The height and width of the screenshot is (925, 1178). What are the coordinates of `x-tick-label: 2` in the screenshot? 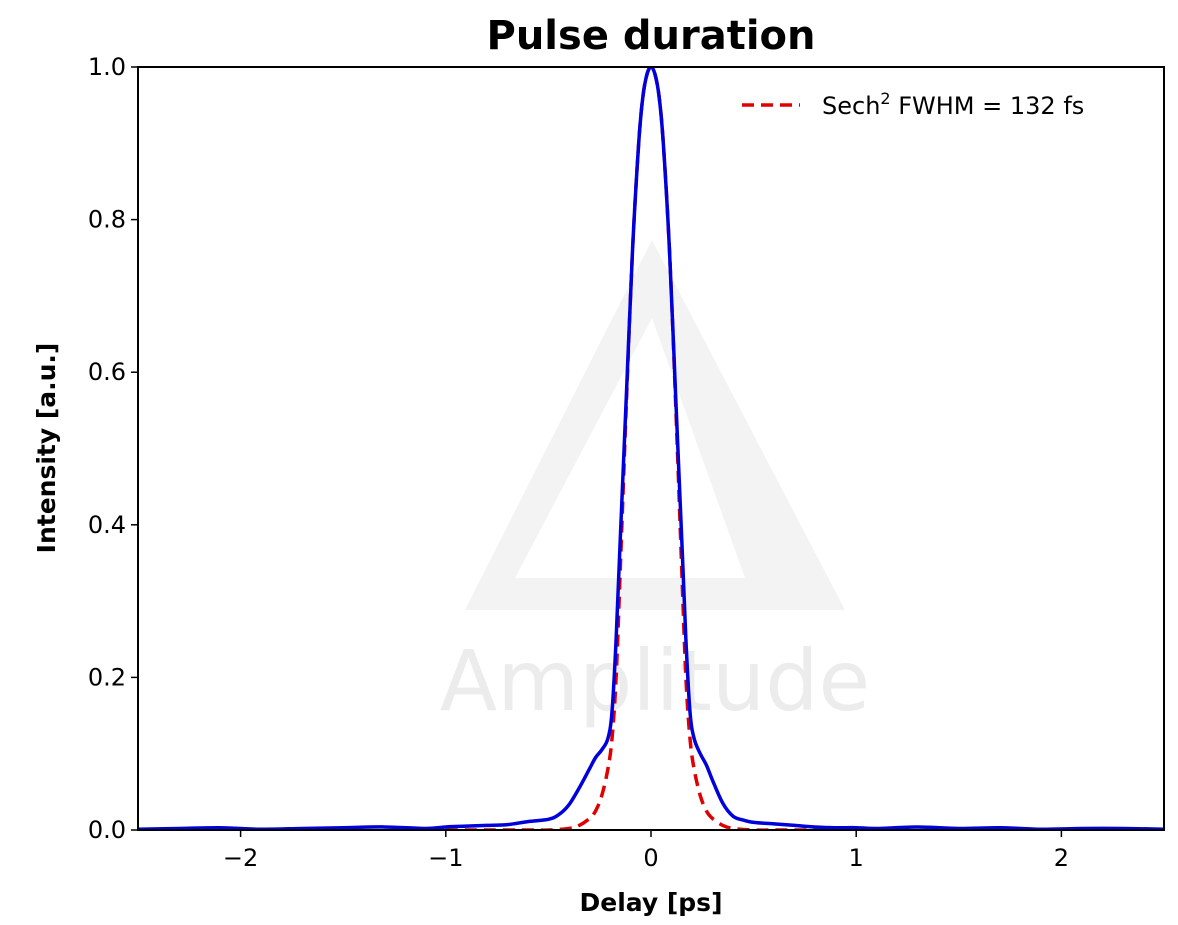 It's located at (1061, 858).